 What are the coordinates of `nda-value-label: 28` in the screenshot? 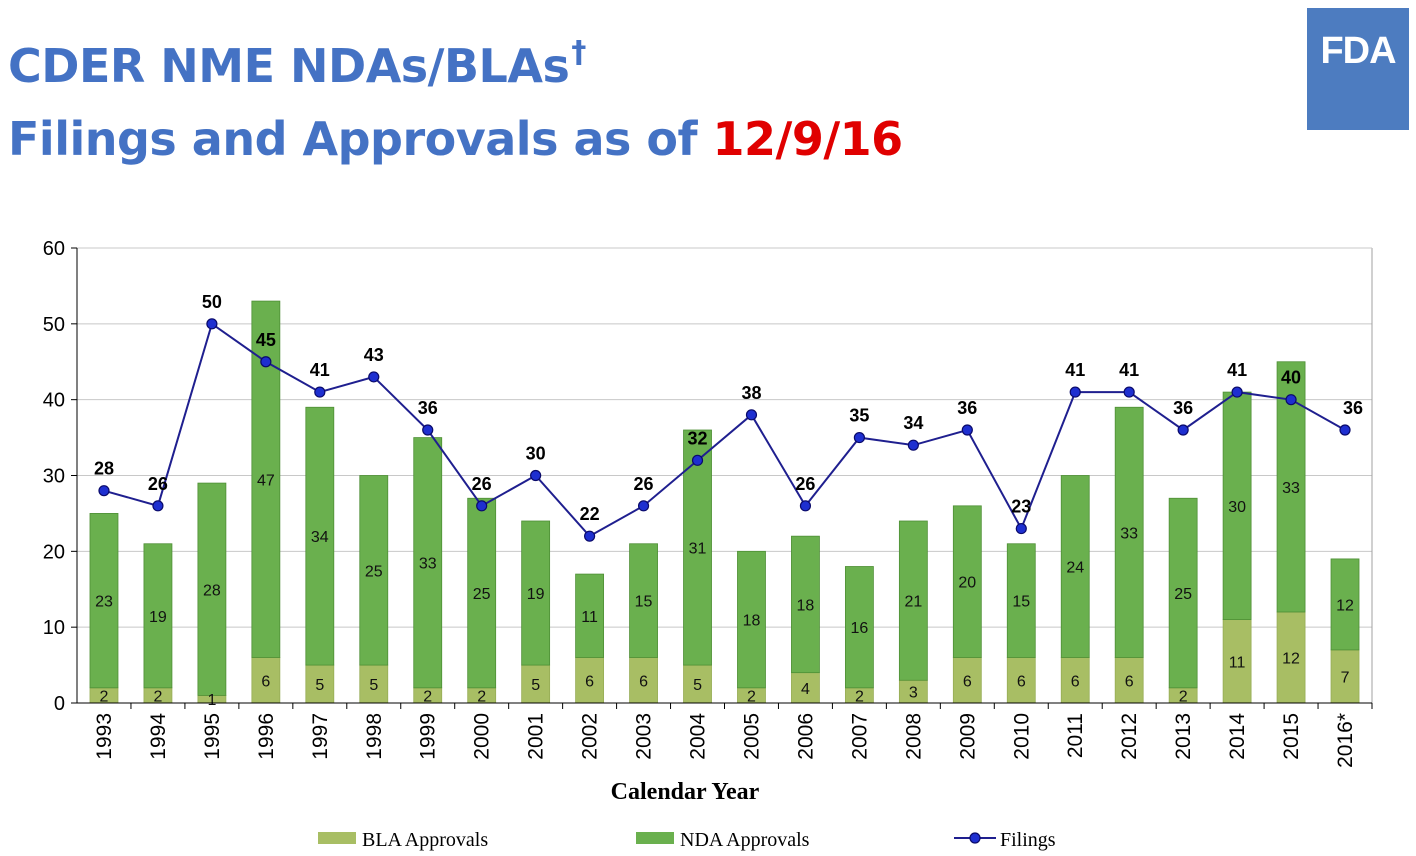 It's located at (212, 590).